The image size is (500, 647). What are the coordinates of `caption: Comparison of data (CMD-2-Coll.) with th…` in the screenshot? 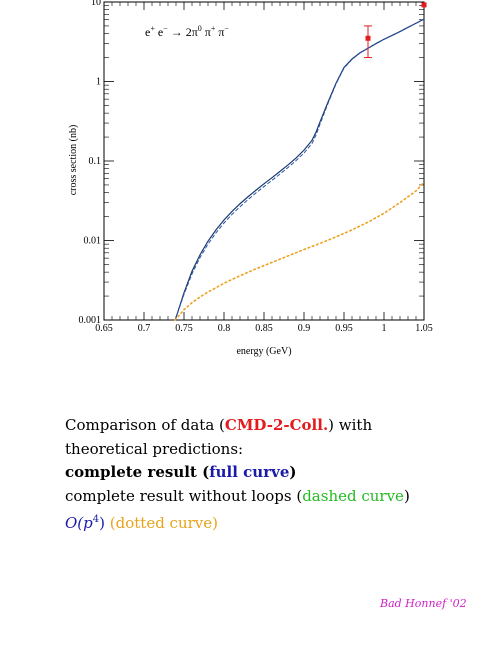 It's located at (237, 475).